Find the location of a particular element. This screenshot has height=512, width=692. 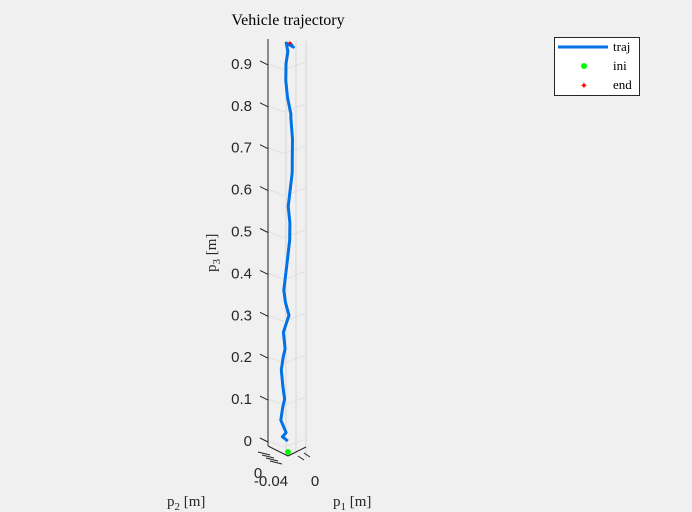

z-tick-label: 0.4 is located at coordinates (241, 273).